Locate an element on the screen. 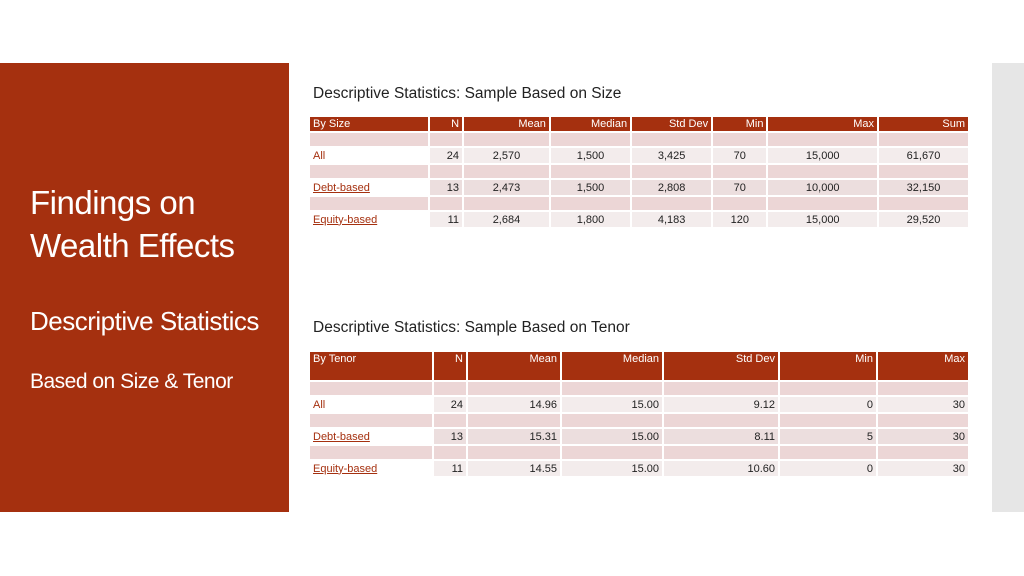  cell-mean: 2,684 is located at coordinates (506, 219).